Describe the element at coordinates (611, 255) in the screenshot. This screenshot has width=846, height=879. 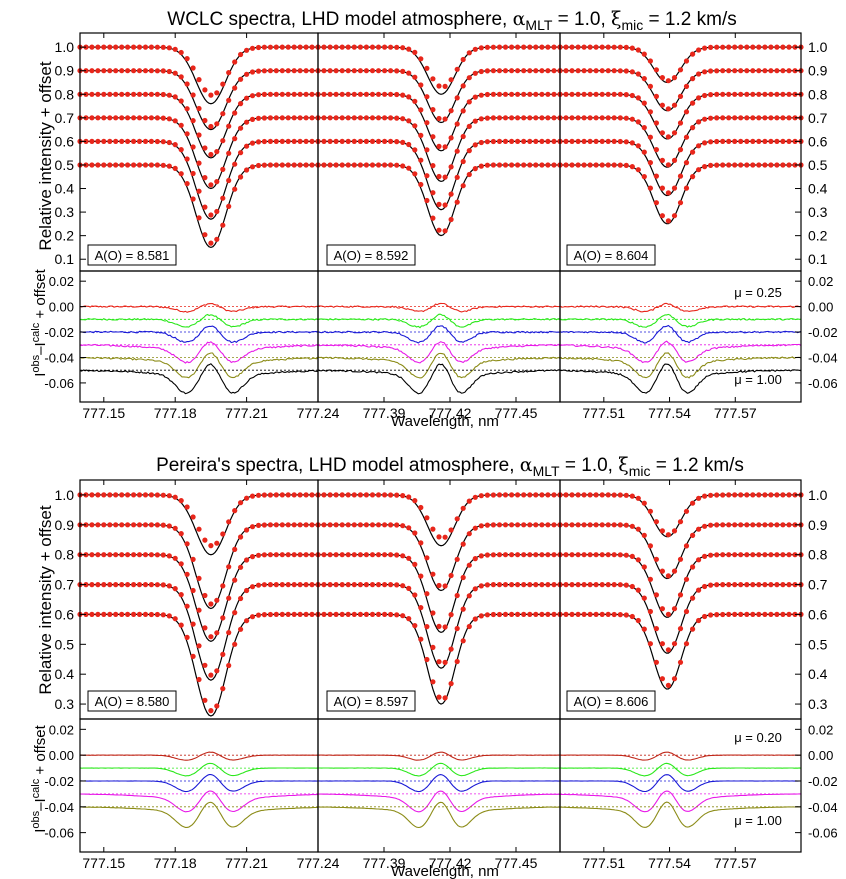
I see `abundance-box` at that location.